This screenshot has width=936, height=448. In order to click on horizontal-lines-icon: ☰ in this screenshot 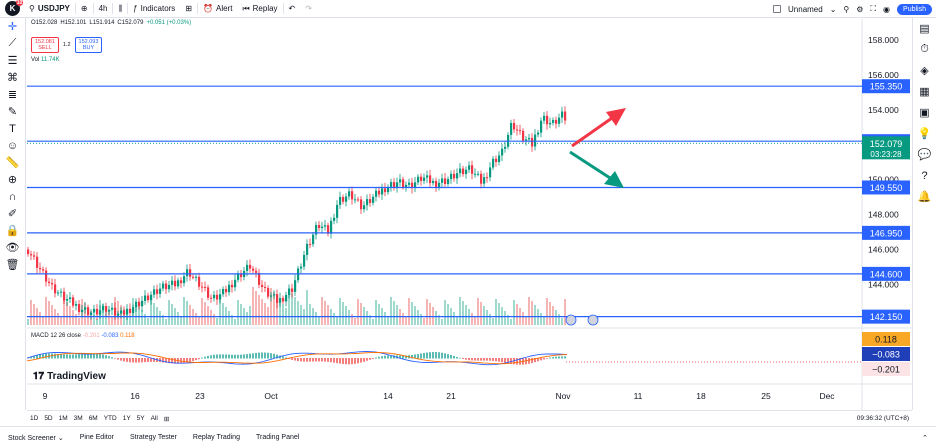, I will do `click(12, 61)`.